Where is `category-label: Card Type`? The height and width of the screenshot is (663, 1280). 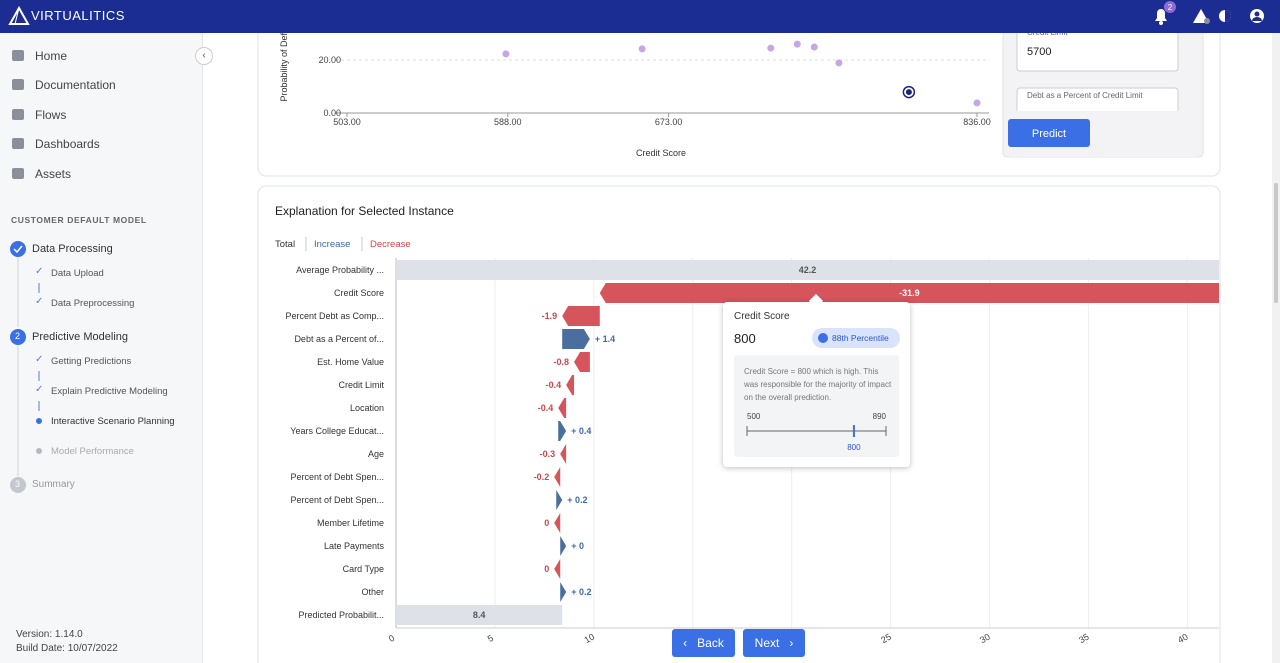 category-label: Card Type is located at coordinates (363, 569).